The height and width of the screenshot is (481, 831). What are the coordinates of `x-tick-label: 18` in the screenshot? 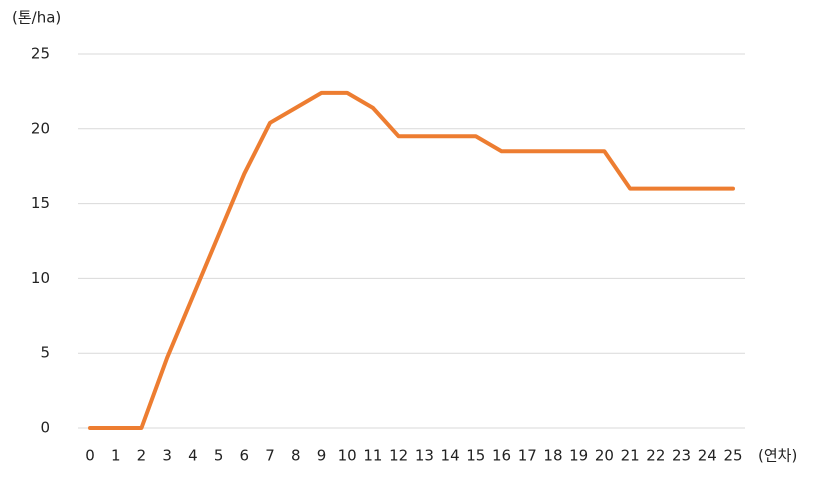 It's located at (552, 456).